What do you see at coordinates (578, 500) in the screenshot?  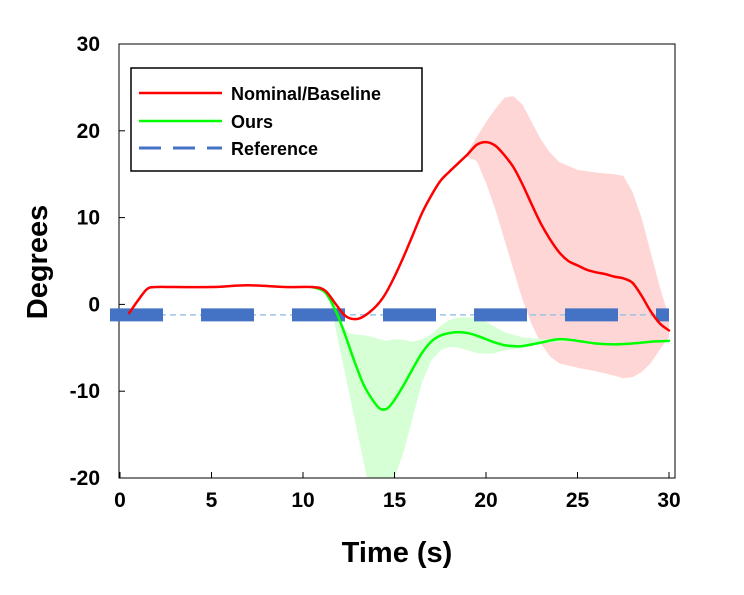 I see `x-tick-label: 25` at bounding box center [578, 500].